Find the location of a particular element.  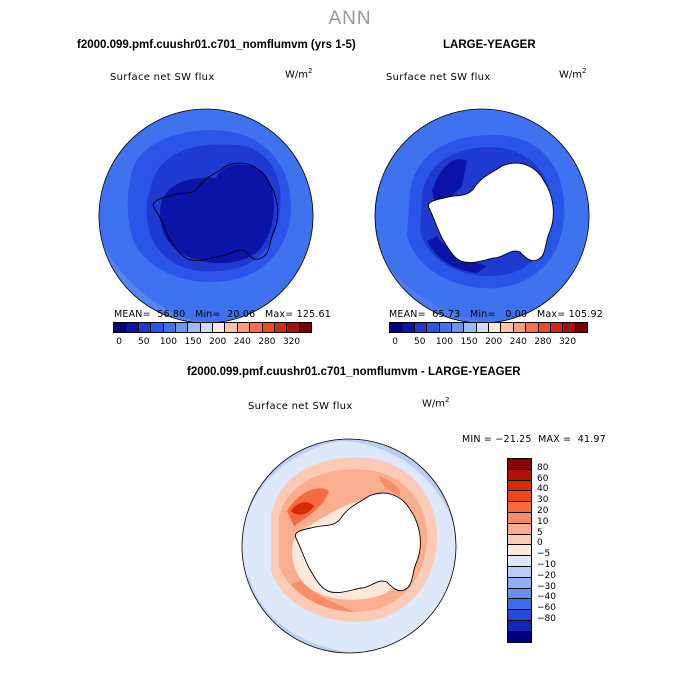

panel1-colorbar is located at coordinates (212, 327).